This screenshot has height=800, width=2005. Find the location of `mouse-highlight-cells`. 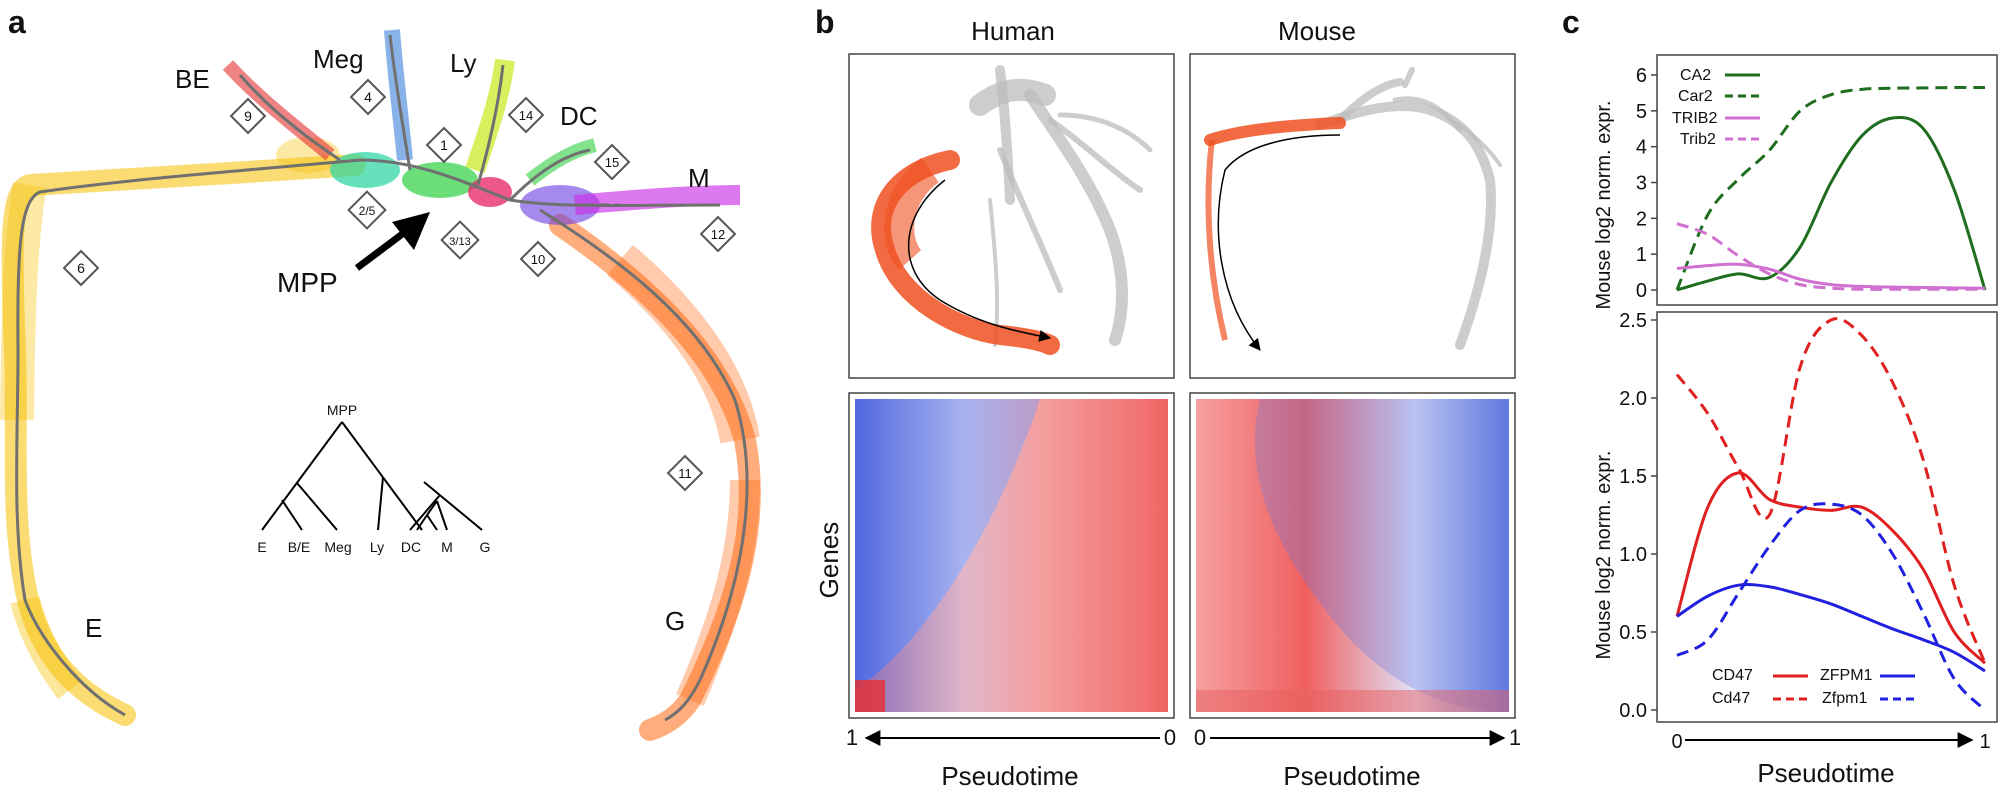

mouse-highlight-cells is located at coordinates (1275, 131).